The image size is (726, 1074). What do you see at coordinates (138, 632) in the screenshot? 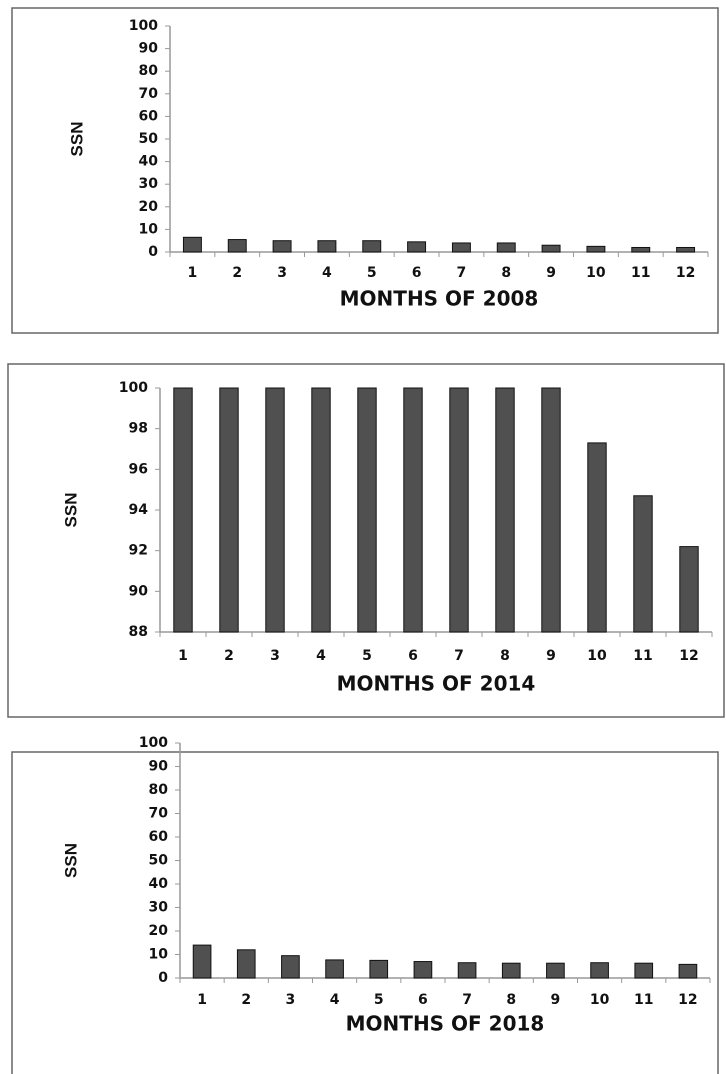
I see `y-tick-label: 88` at bounding box center [138, 632].